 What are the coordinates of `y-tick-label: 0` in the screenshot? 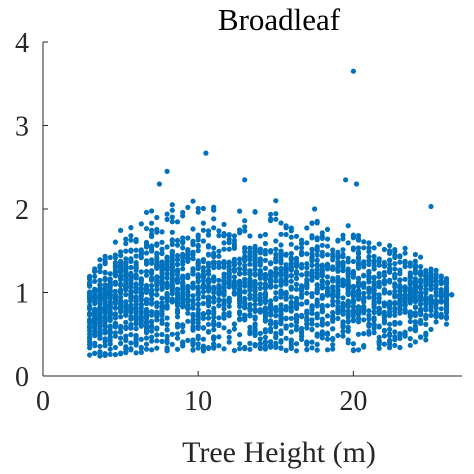 It's located at (22, 377).